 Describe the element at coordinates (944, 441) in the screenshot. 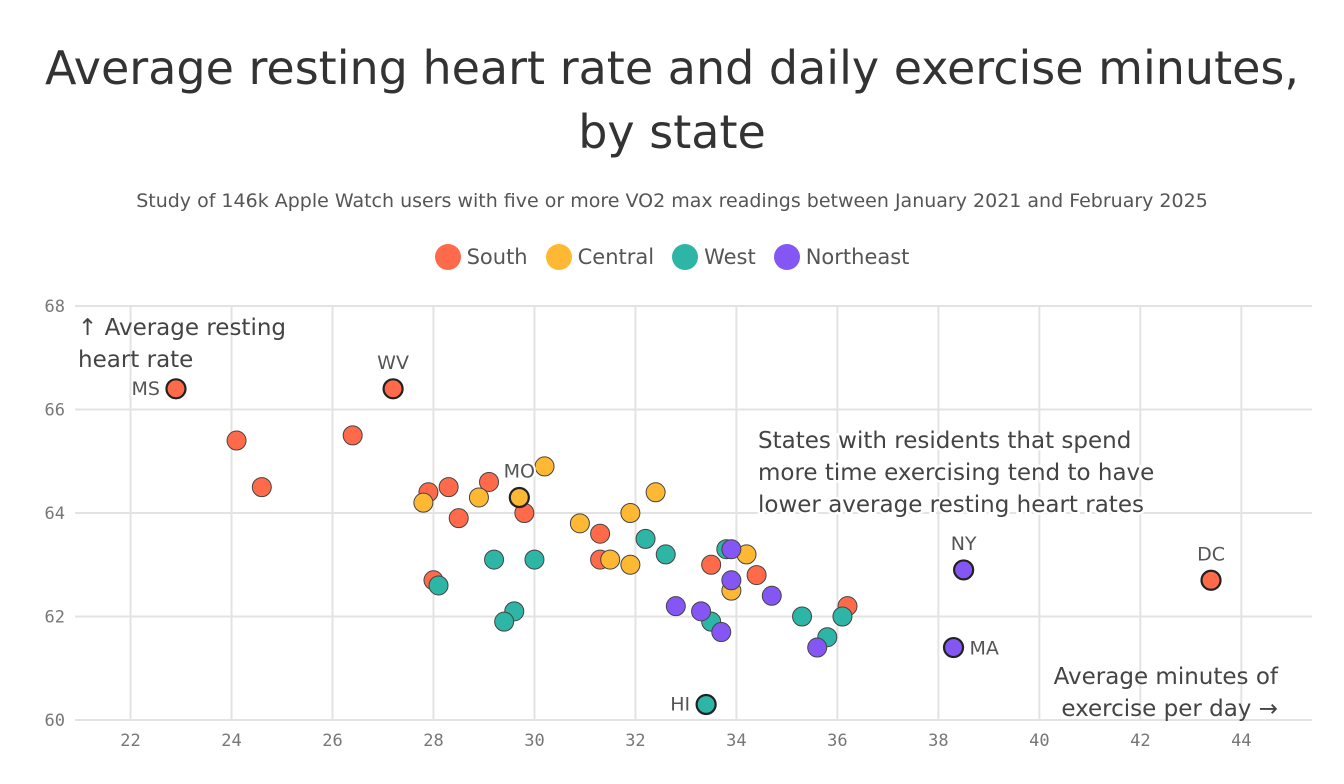

I see `annotation-text: States with residents that spend` at that location.